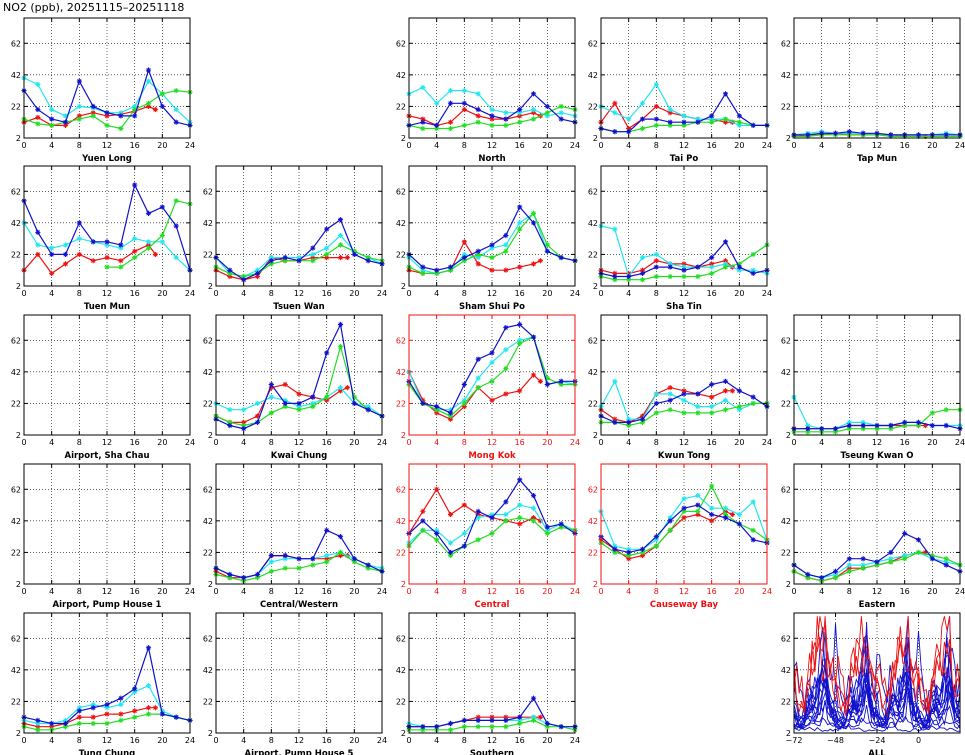 The image size is (965, 755). Describe the element at coordinates (299, 456) in the screenshot. I see `station-label: Kwai Chung` at that location.